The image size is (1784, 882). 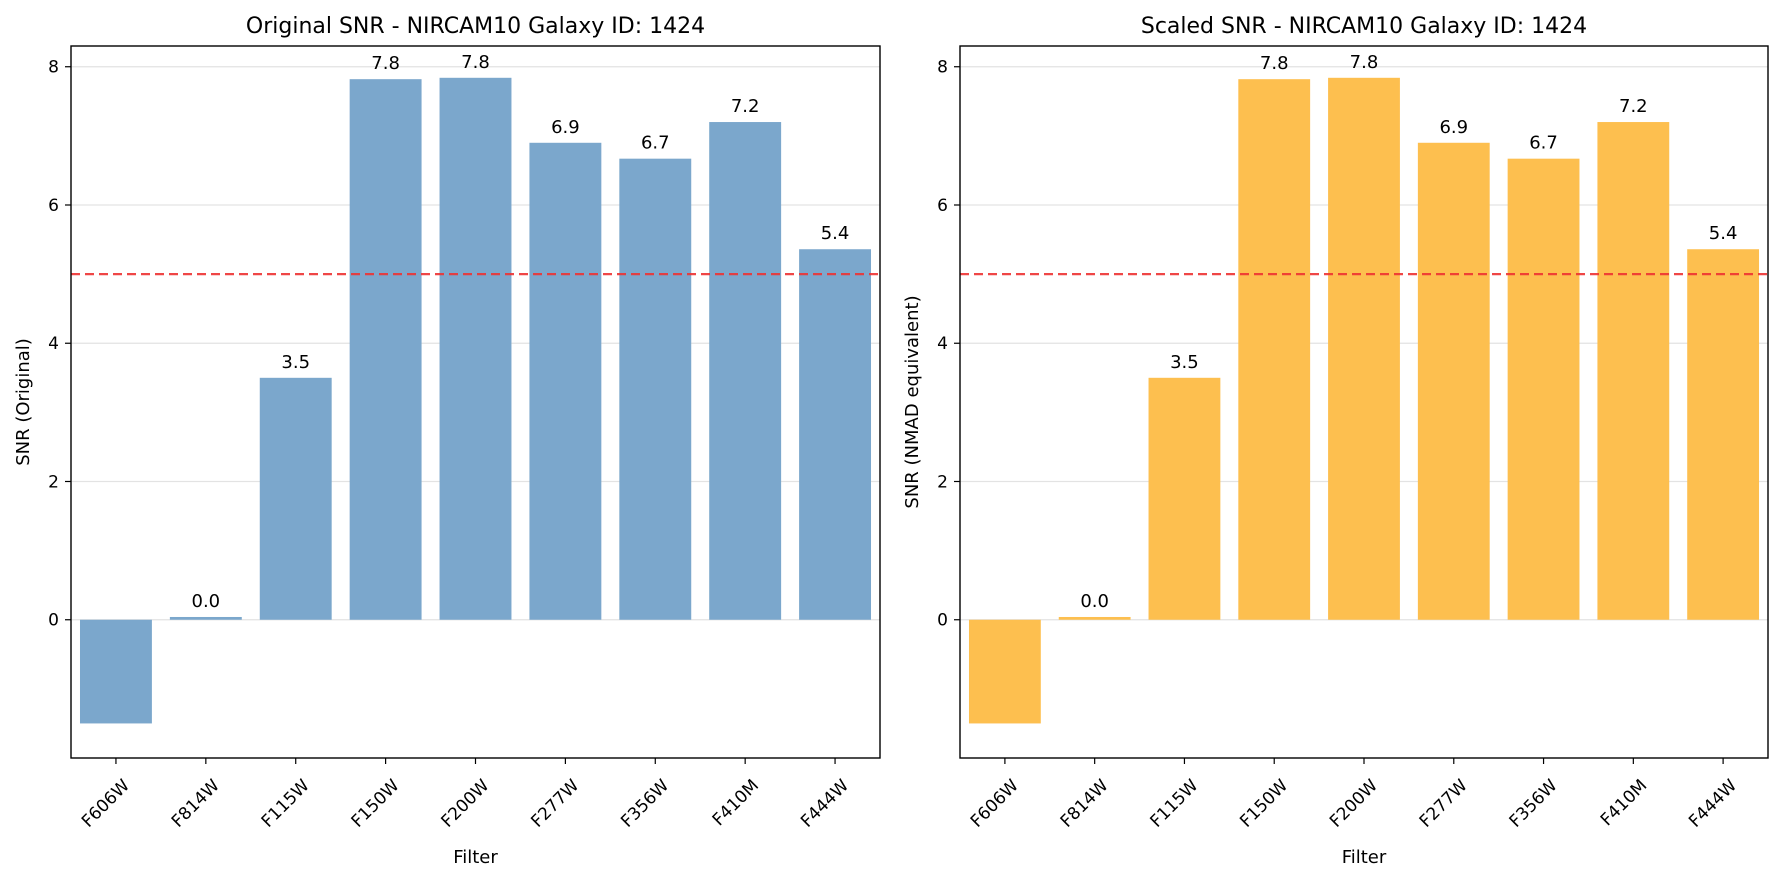 I want to click on chart-title: Scaled SNR - NIRCAM10 Galaxy ID: 1424, so click(x=1364, y=26).